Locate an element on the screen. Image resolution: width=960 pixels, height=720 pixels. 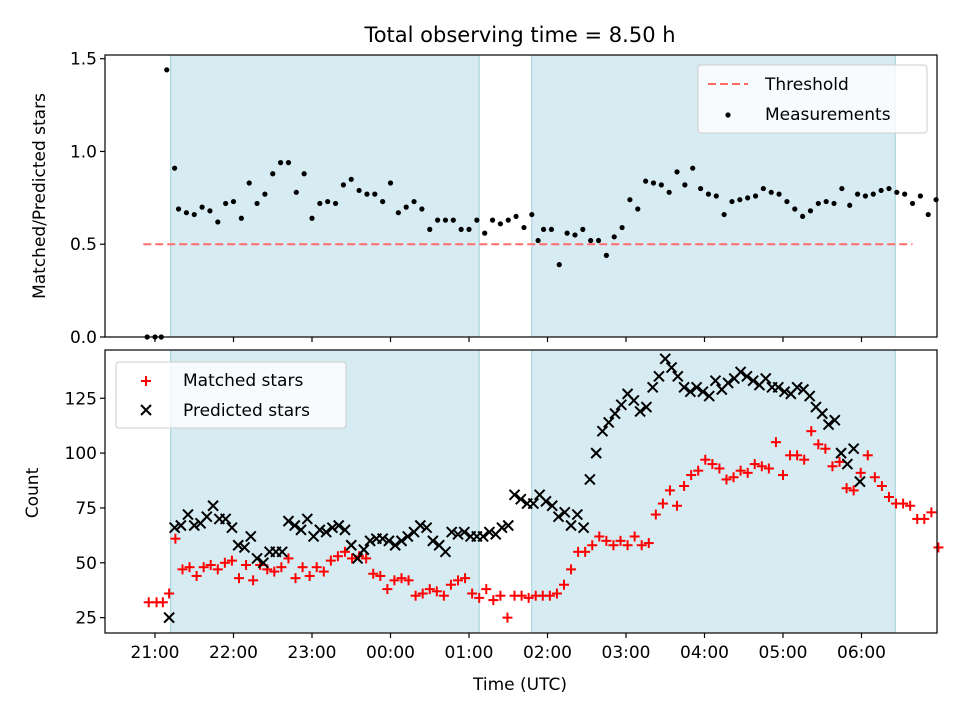
x-tick-label: 22:00 is located at coordinates (233, 653).